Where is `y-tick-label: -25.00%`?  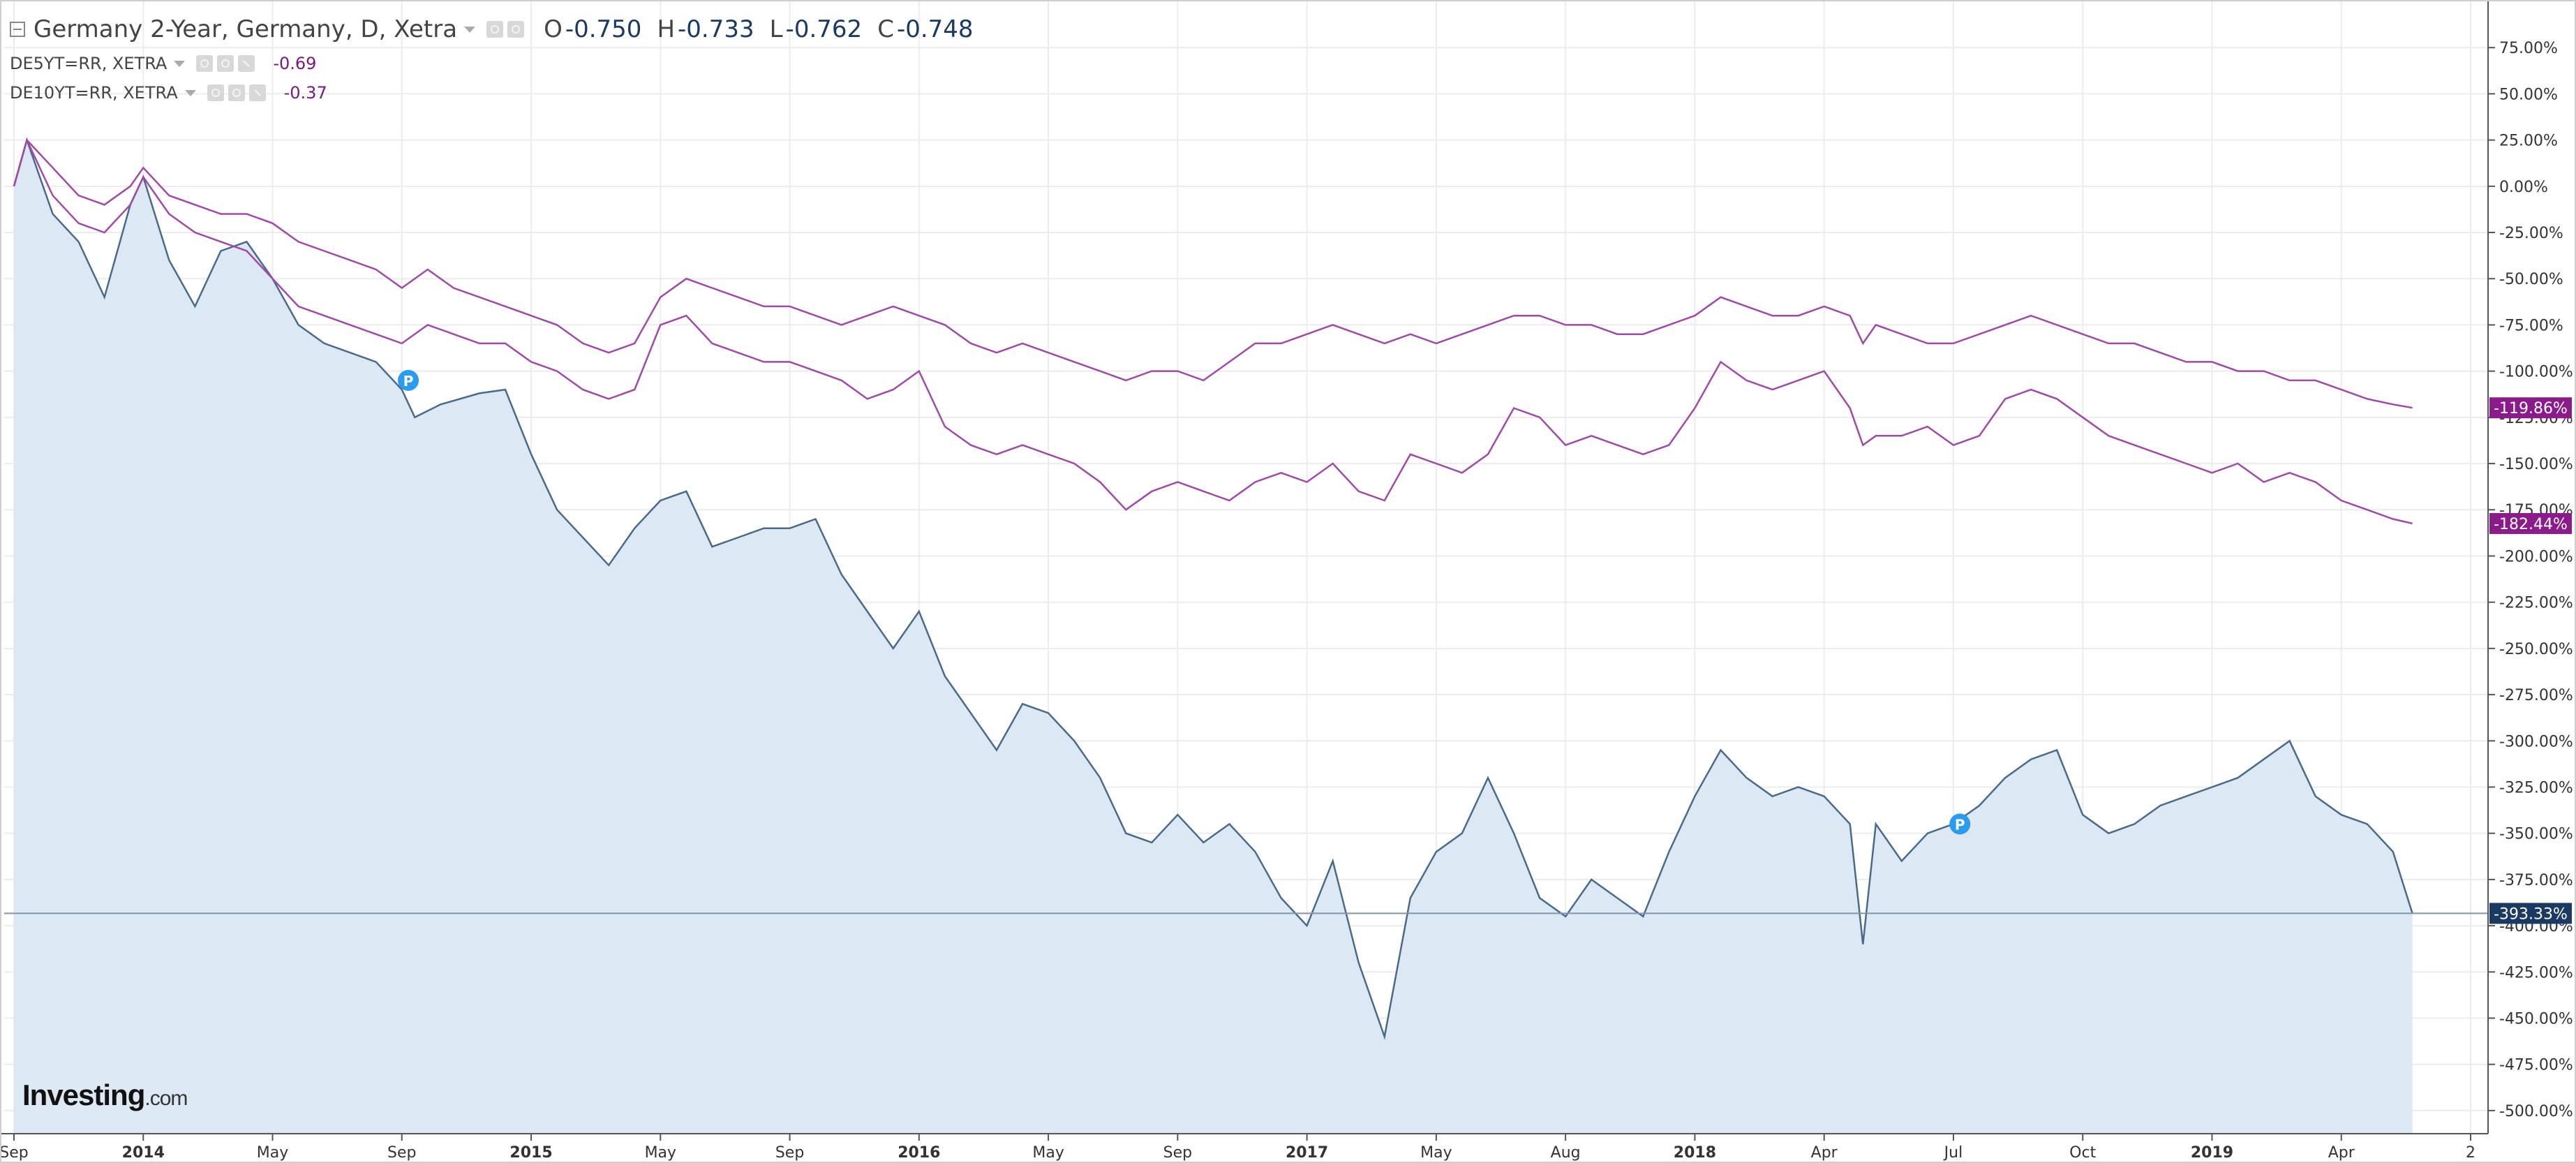
y-tick-label: -25.00% is located at coordinates (2531, 233).